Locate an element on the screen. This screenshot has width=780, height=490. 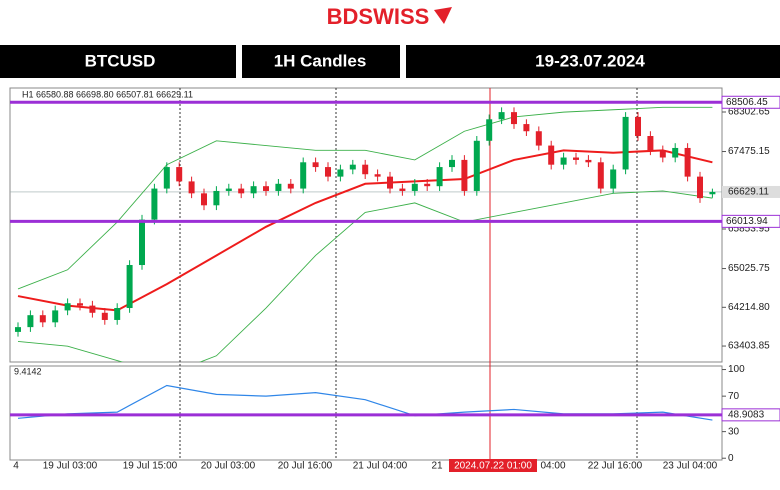
logo-mark is located at coordinates (443, 15).